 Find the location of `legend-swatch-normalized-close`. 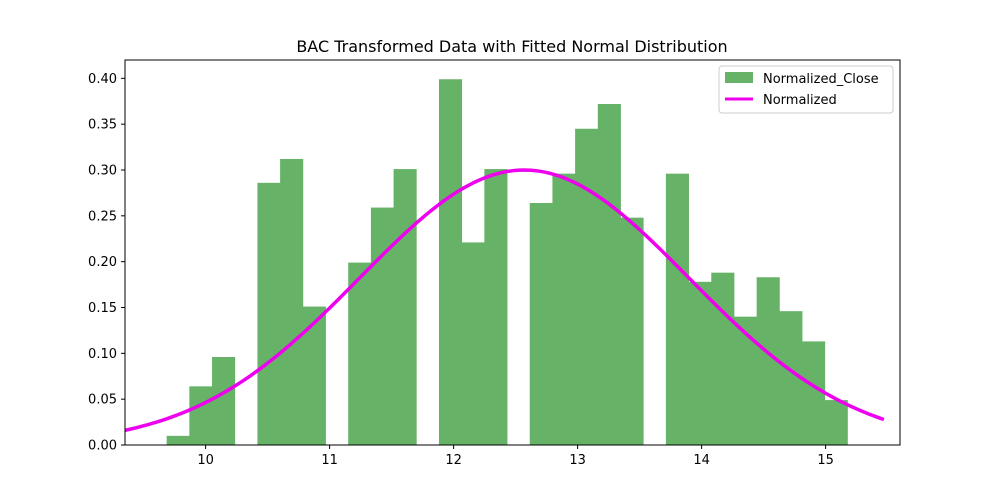

legend-swatch-normalized-close is located at coordinates (739, 77).